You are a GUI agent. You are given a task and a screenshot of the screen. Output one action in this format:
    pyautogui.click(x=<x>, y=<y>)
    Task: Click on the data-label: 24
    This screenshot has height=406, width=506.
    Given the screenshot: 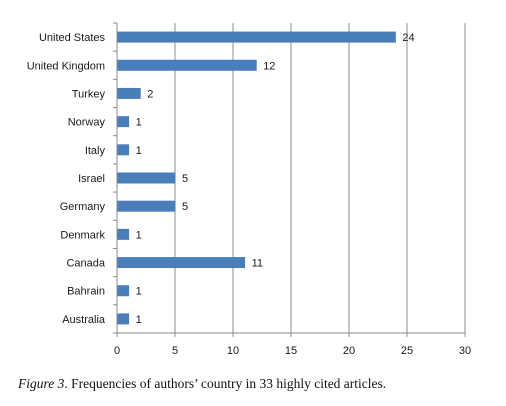 What is the action you would take?
    pyautogui.click(x=408, y=38)
    